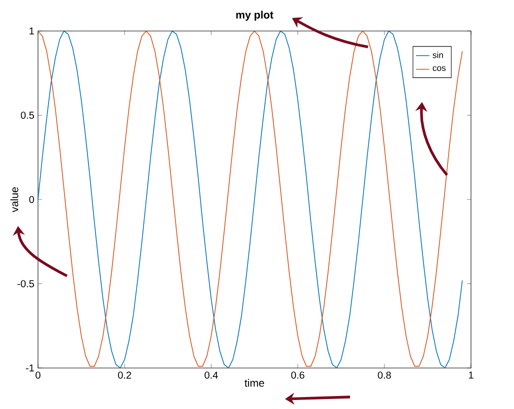 The height and width of the screenshot is (409, 514). Describe the element at coordinates (437, 55) in the screenshot. I see `legend-label: sin` at that location.